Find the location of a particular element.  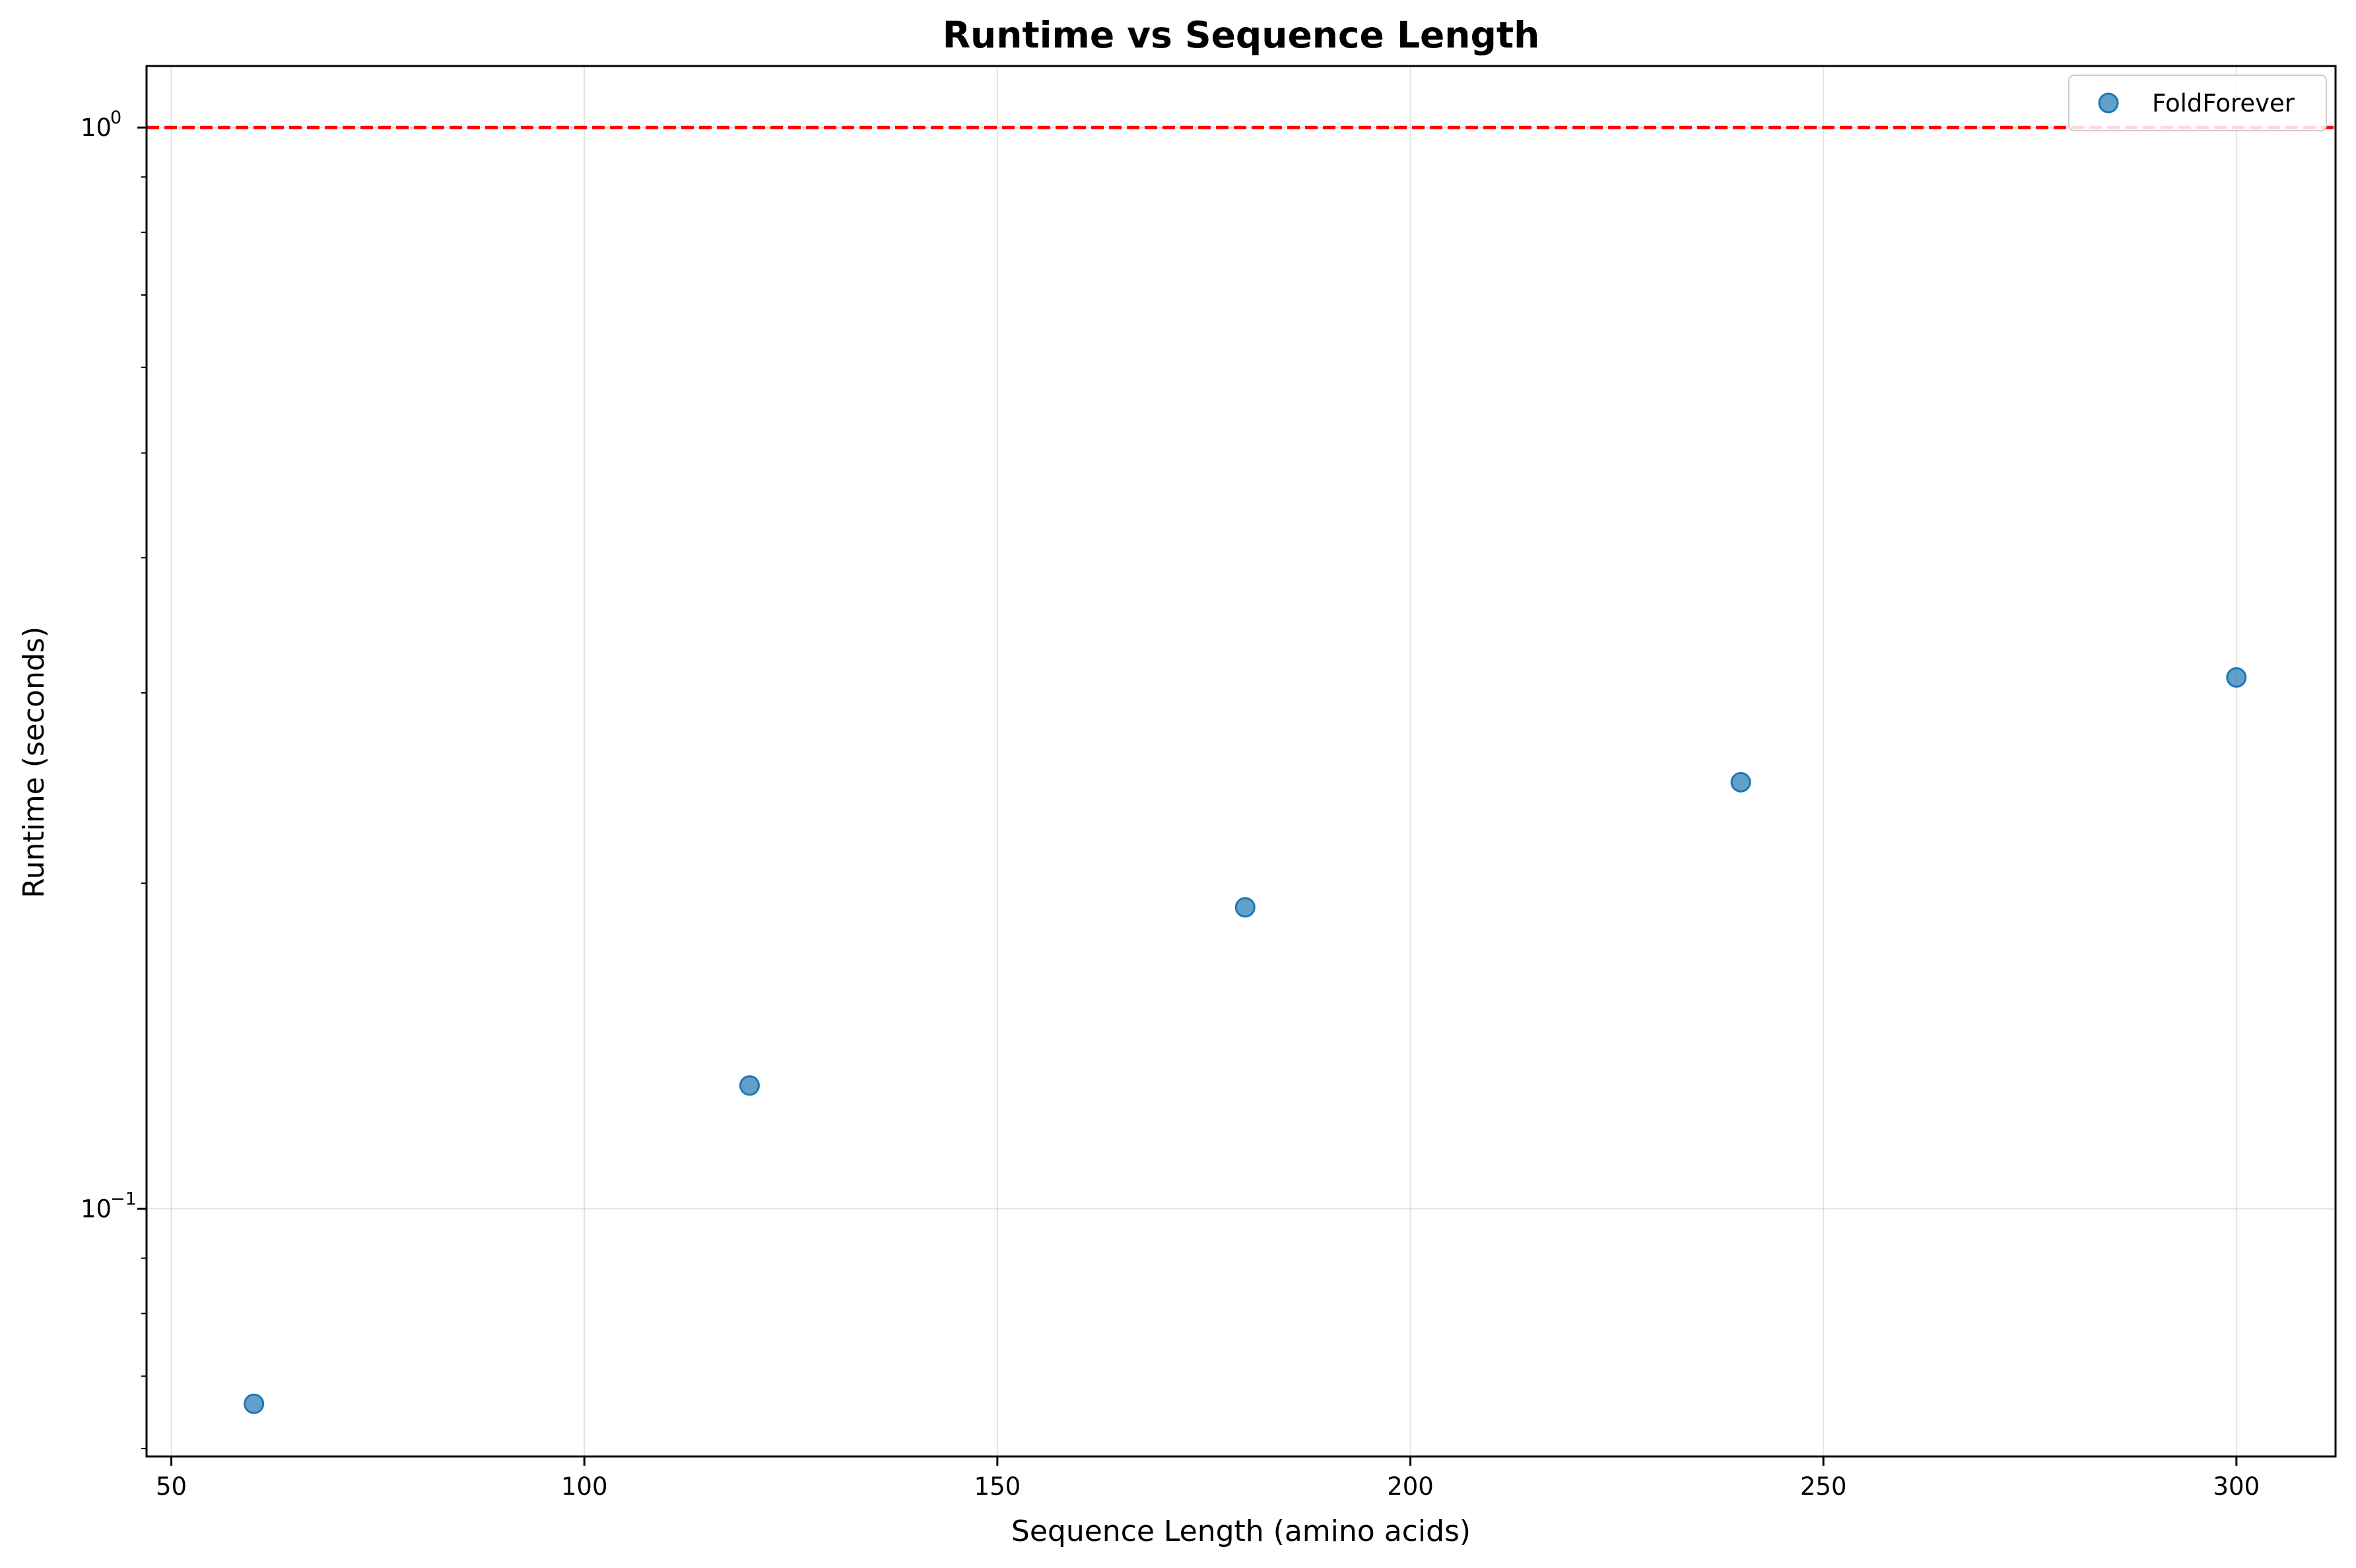

x-tick-label: 200 is located at coordinates (1411, 1486).